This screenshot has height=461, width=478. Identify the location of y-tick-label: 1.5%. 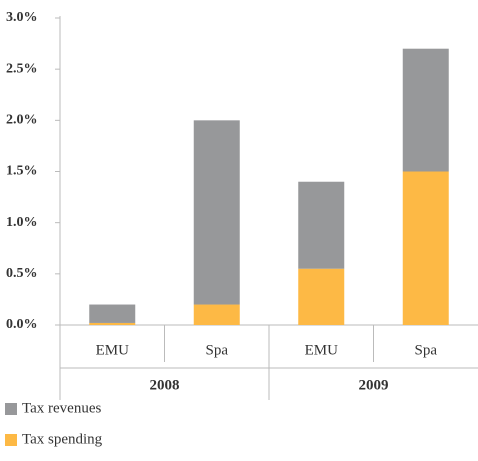
(22, 171).